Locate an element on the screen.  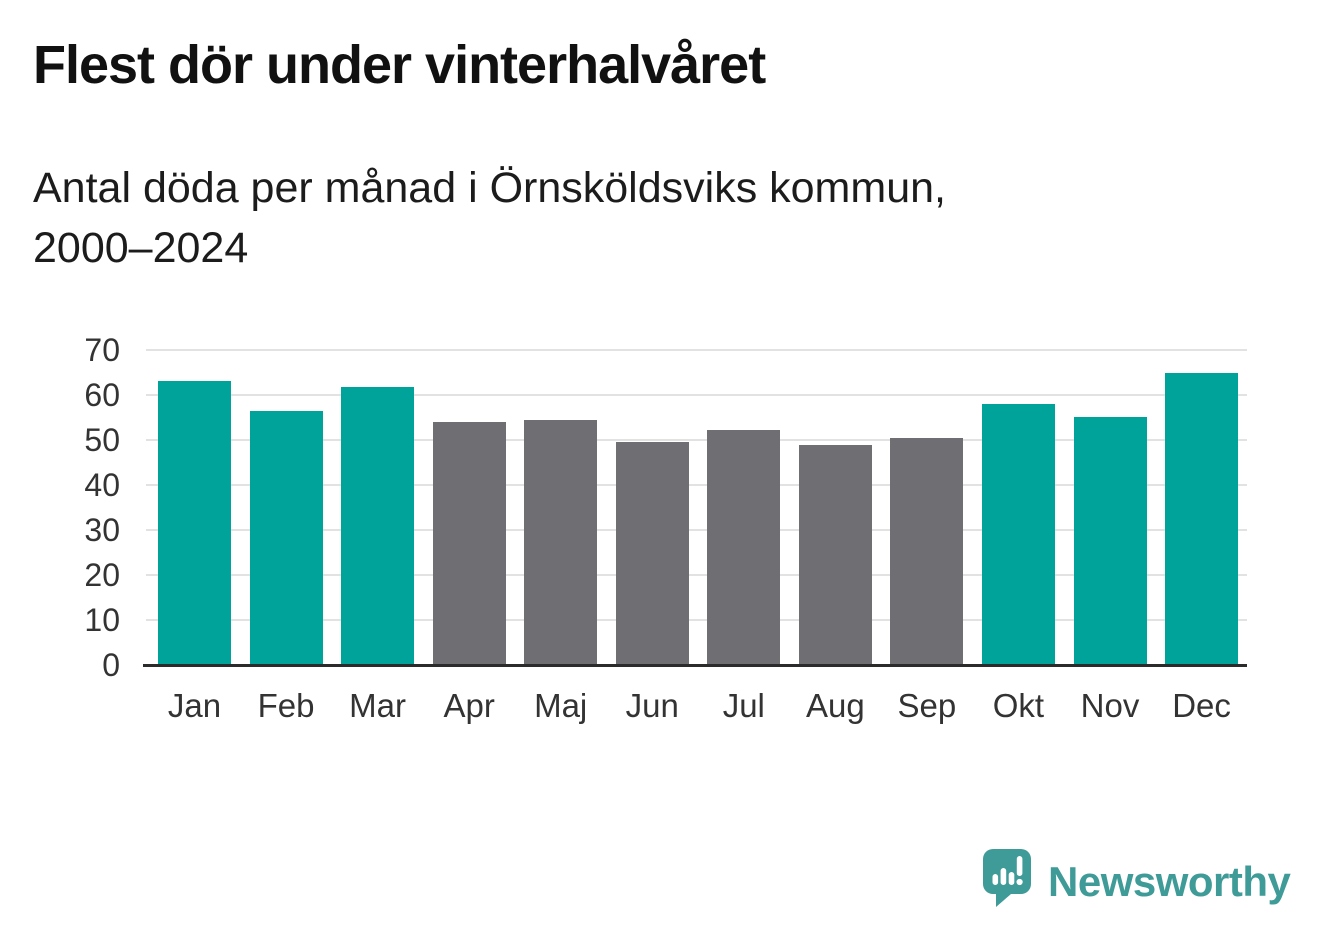
bar-nov is located at coordinates (1110, 540).